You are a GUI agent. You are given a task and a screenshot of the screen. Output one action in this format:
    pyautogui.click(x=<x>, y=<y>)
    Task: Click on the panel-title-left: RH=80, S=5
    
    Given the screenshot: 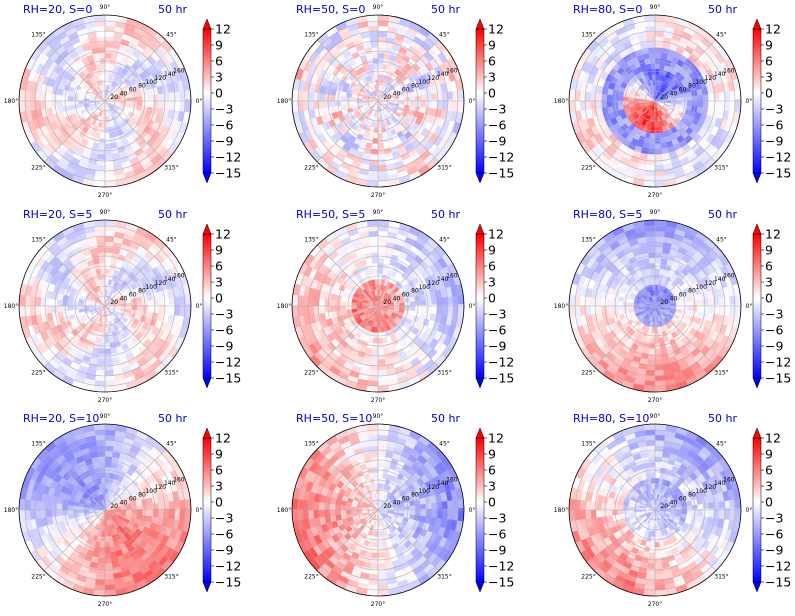 What is the action you would take?
    pyautogui.click(x=607, y=214)
    